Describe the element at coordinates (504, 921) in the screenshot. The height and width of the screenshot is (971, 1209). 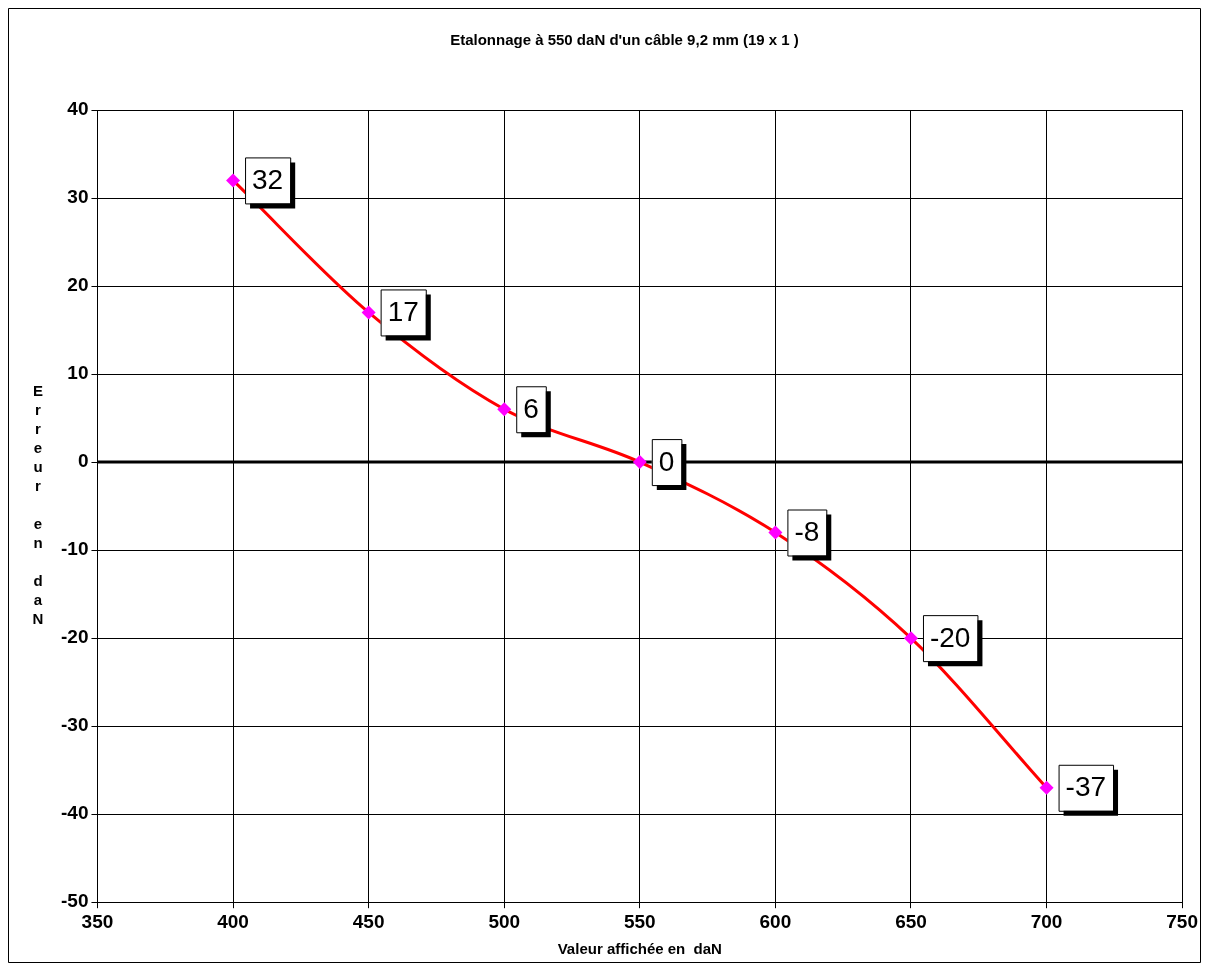
I see `x-tick-label: 500` at that location.